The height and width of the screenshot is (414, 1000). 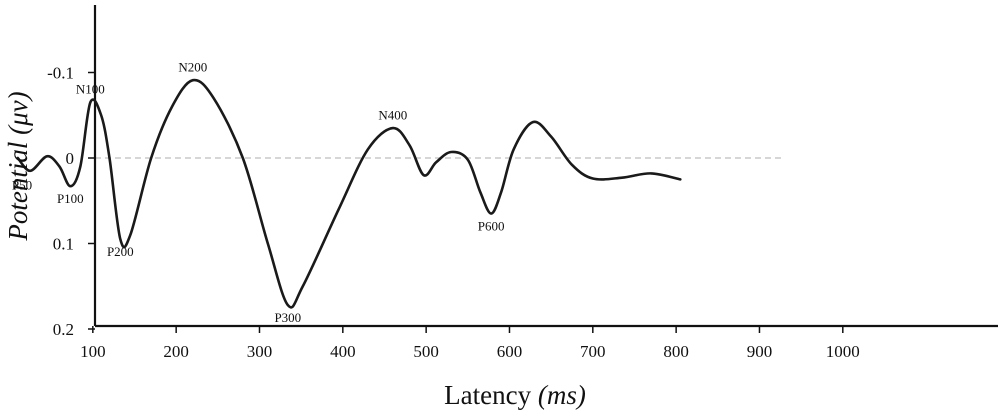 I want to click on x-tick-label: 700, so click(x=593, y=351).